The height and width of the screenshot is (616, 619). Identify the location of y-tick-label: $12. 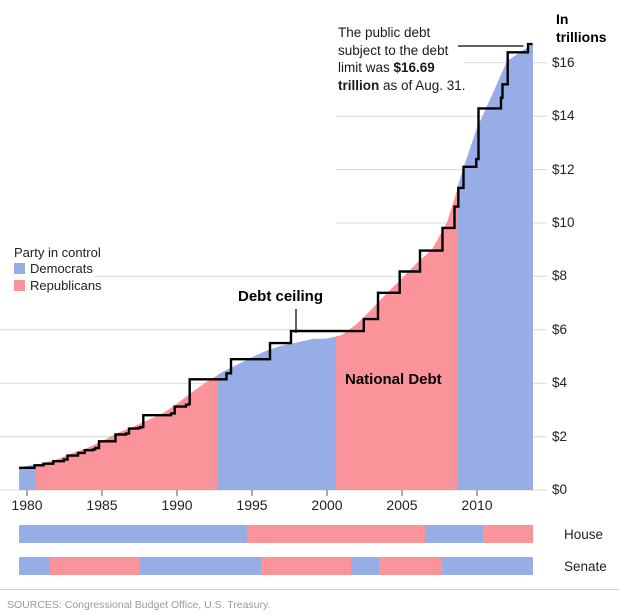
(563, 169).